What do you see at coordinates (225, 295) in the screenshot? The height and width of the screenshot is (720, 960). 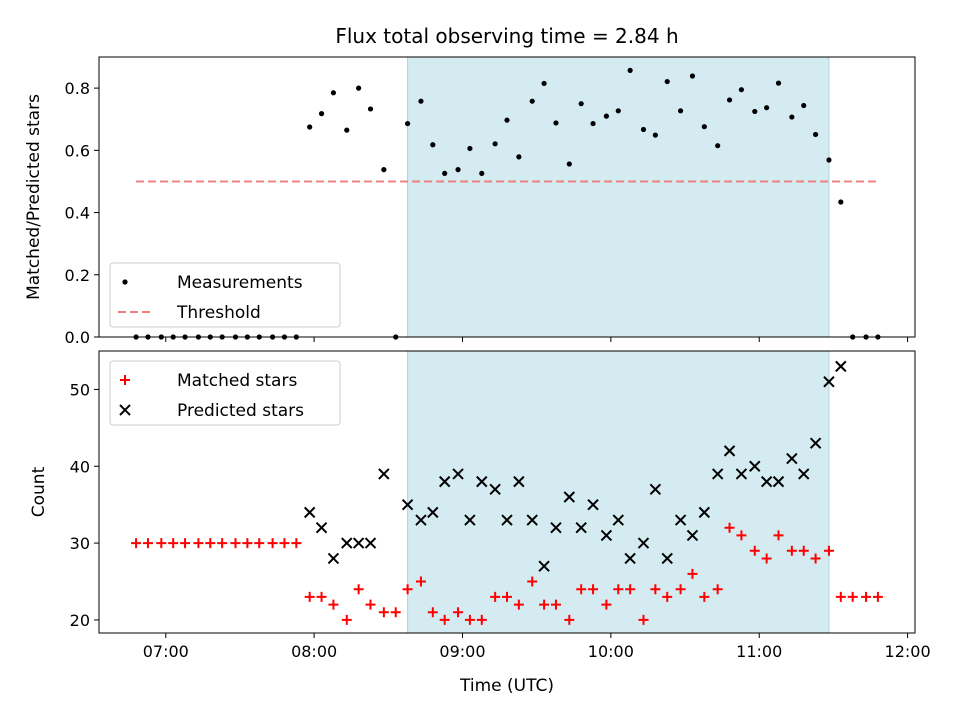 I see `legend: Measurements Threshold` at bounding box center [225, 295].